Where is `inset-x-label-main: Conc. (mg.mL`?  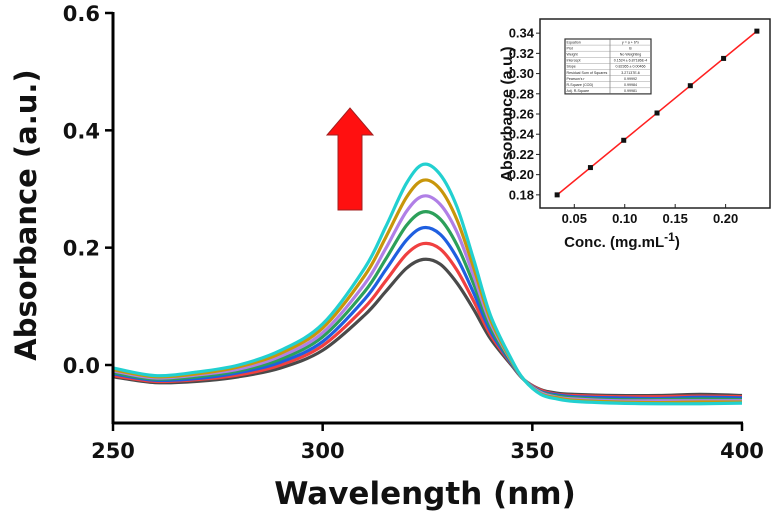
inset-x-label-main: Conc. (mg.mL is located at coordinates (614, 242).